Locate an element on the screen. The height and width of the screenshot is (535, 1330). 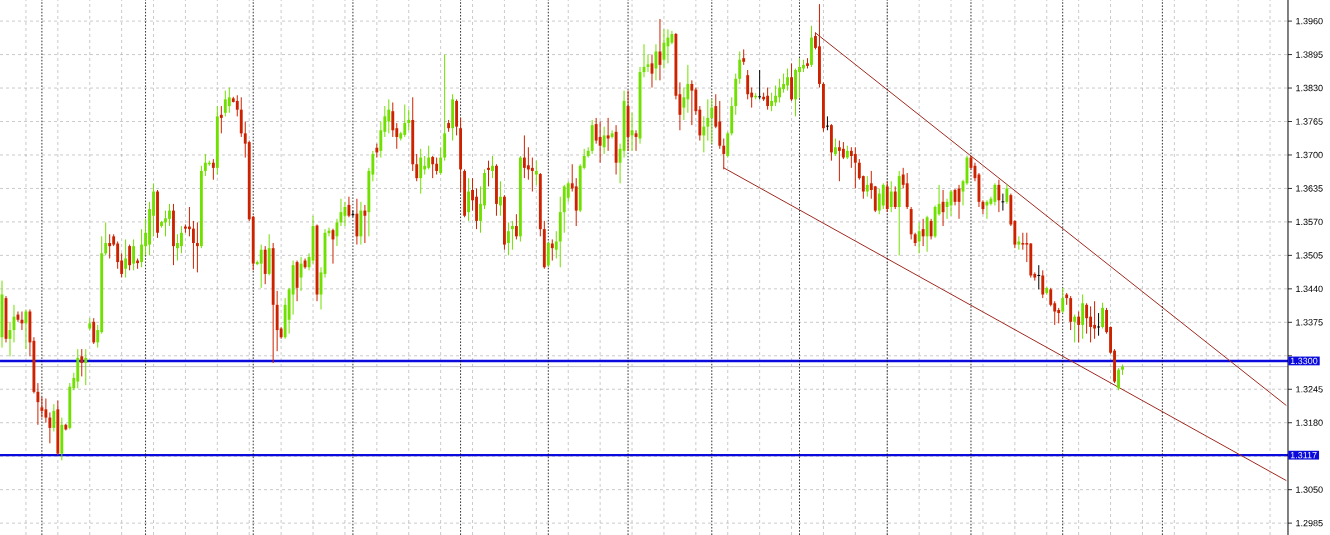
y-tick-label: 1.3700 is located at coordinates (1309, 155).